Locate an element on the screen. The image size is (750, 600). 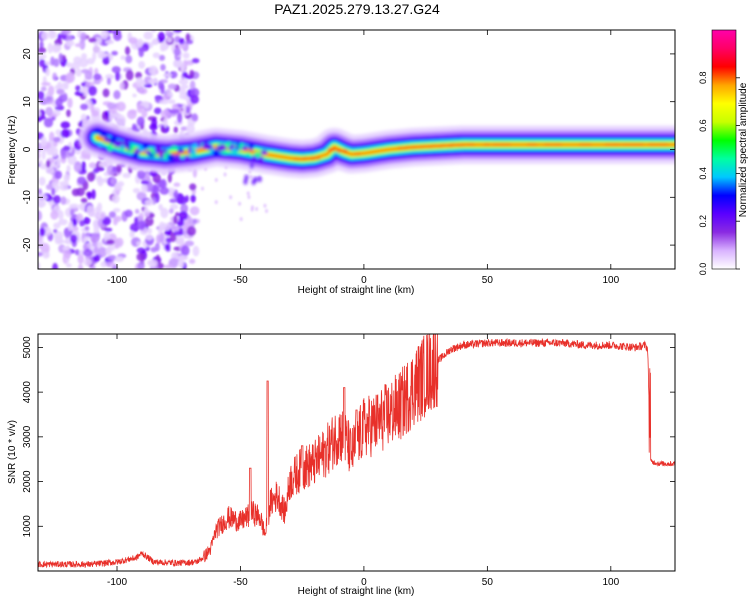
spectrogram-y-label: Frequency (Hz) is located at coordinates (12, 150).